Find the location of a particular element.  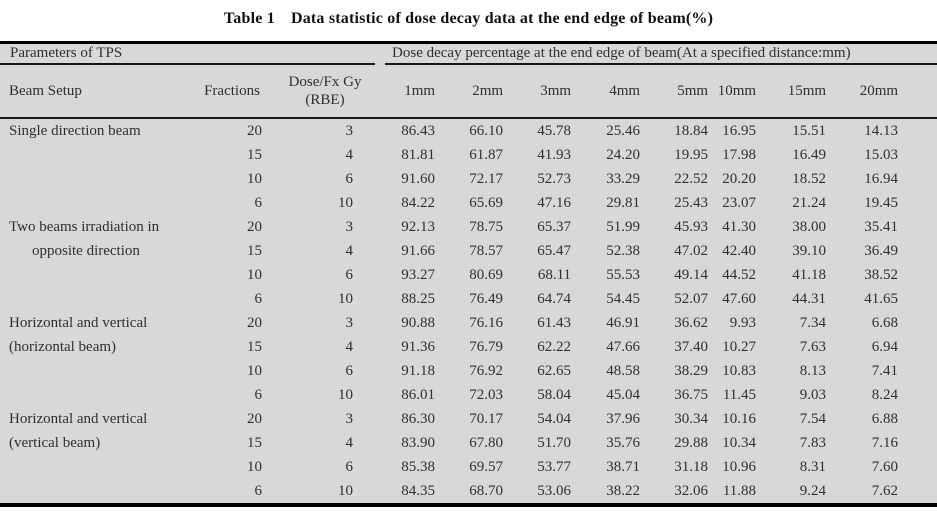

col-header-3mm: 3mm is located at coordinates (539, 92).